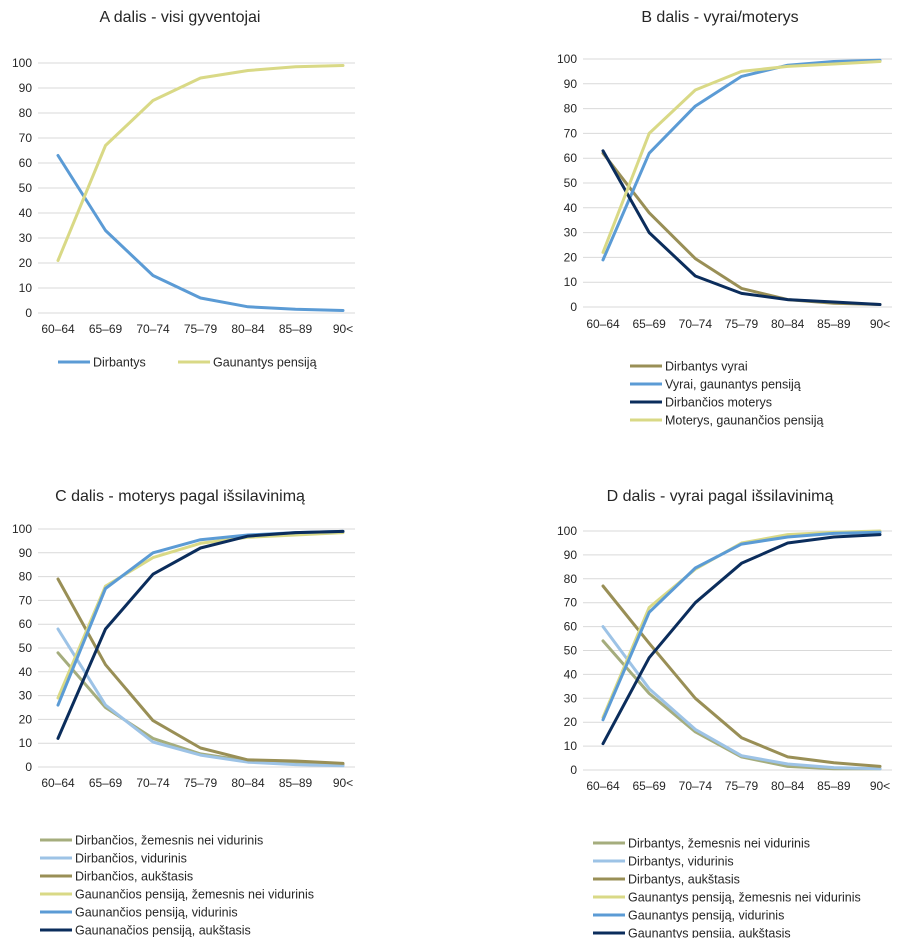 This screenshot has height=938, width=901. Describe the element at coordinates (134, 877) in the screenshot. I see `legend-label: Dirbančios, aukštasis` at that location.